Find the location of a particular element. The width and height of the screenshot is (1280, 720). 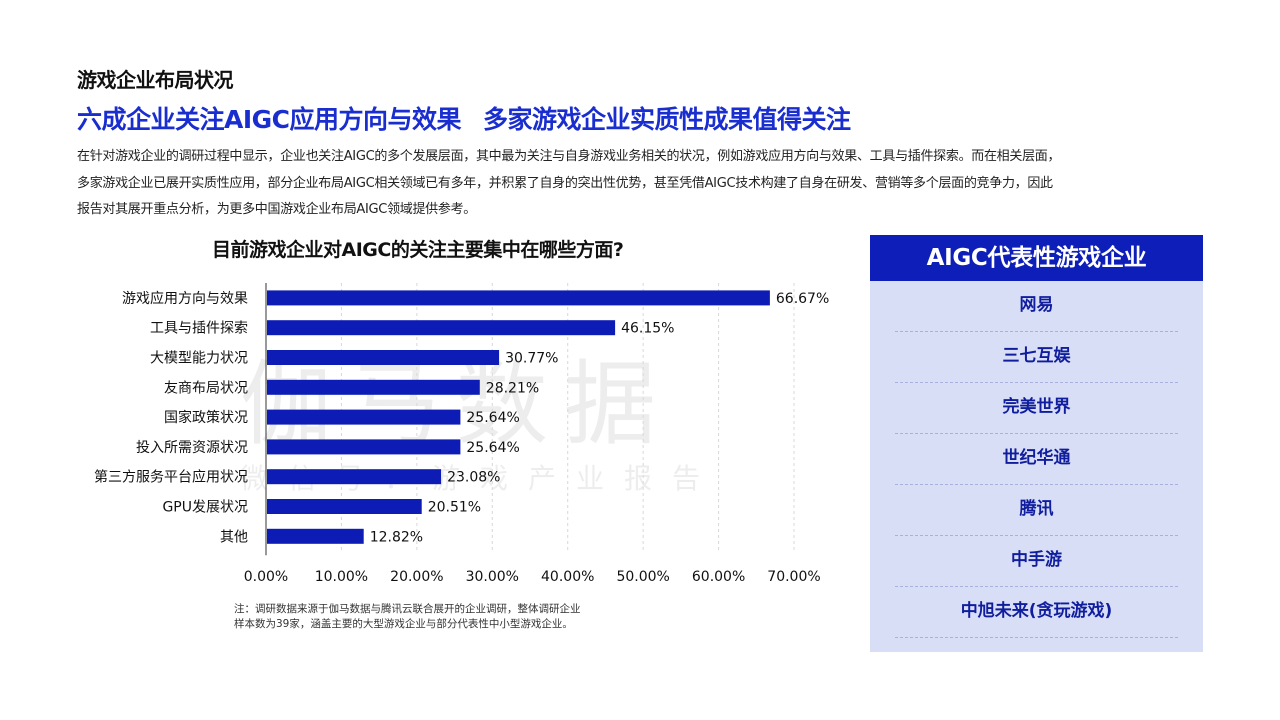

category-label: 游戏应用方向与效果 is located at coordinates (185, 298).